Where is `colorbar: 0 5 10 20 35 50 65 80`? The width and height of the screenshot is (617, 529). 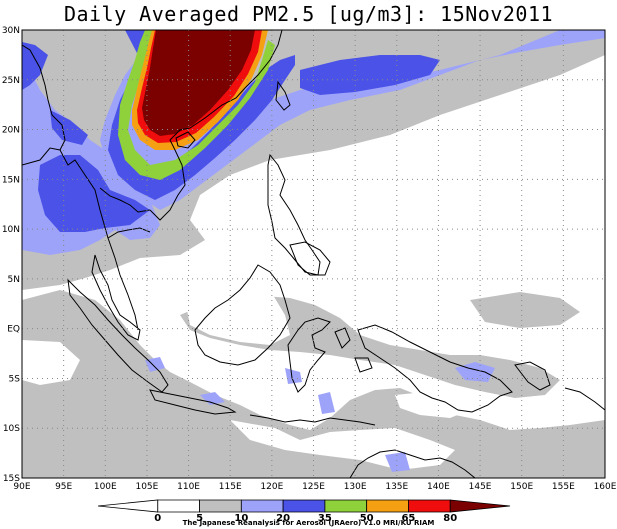
colorbar: 0 5 10 20 35 50 65 80 is located at coordinates (304, 511).